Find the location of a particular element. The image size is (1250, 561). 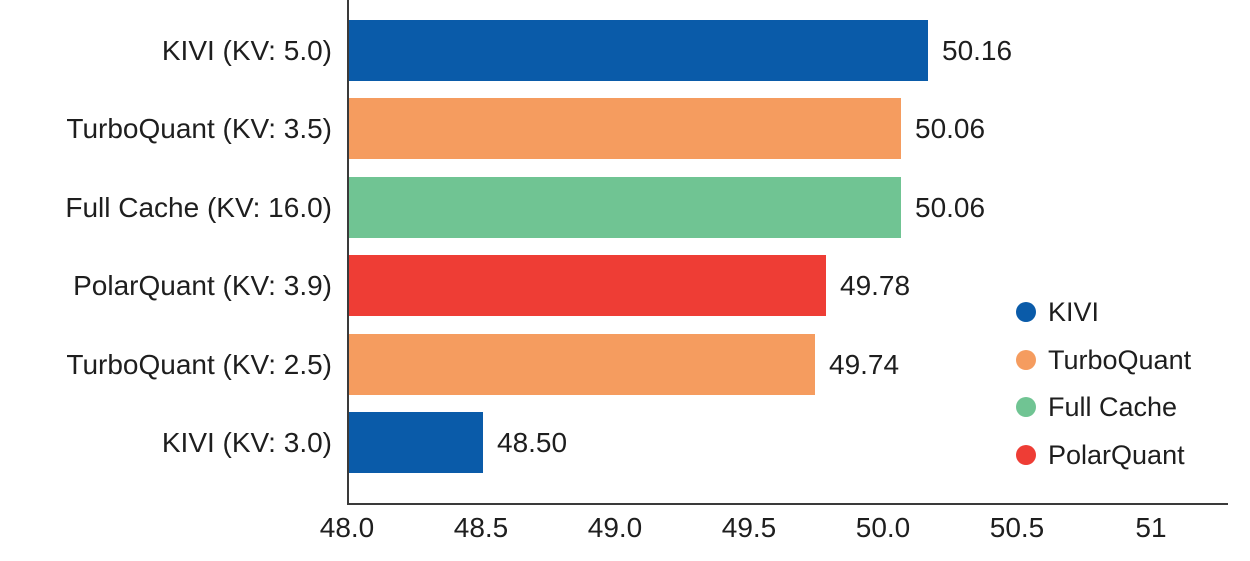

legend-item-turboquant: TurboQuant is located at coordinates (1103, 360).